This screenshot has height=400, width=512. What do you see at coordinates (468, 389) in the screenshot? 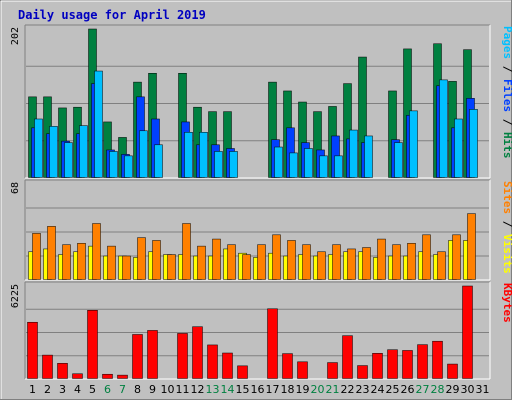
I see `x-tick-label-30: 30` at bounding box center [468, 389].